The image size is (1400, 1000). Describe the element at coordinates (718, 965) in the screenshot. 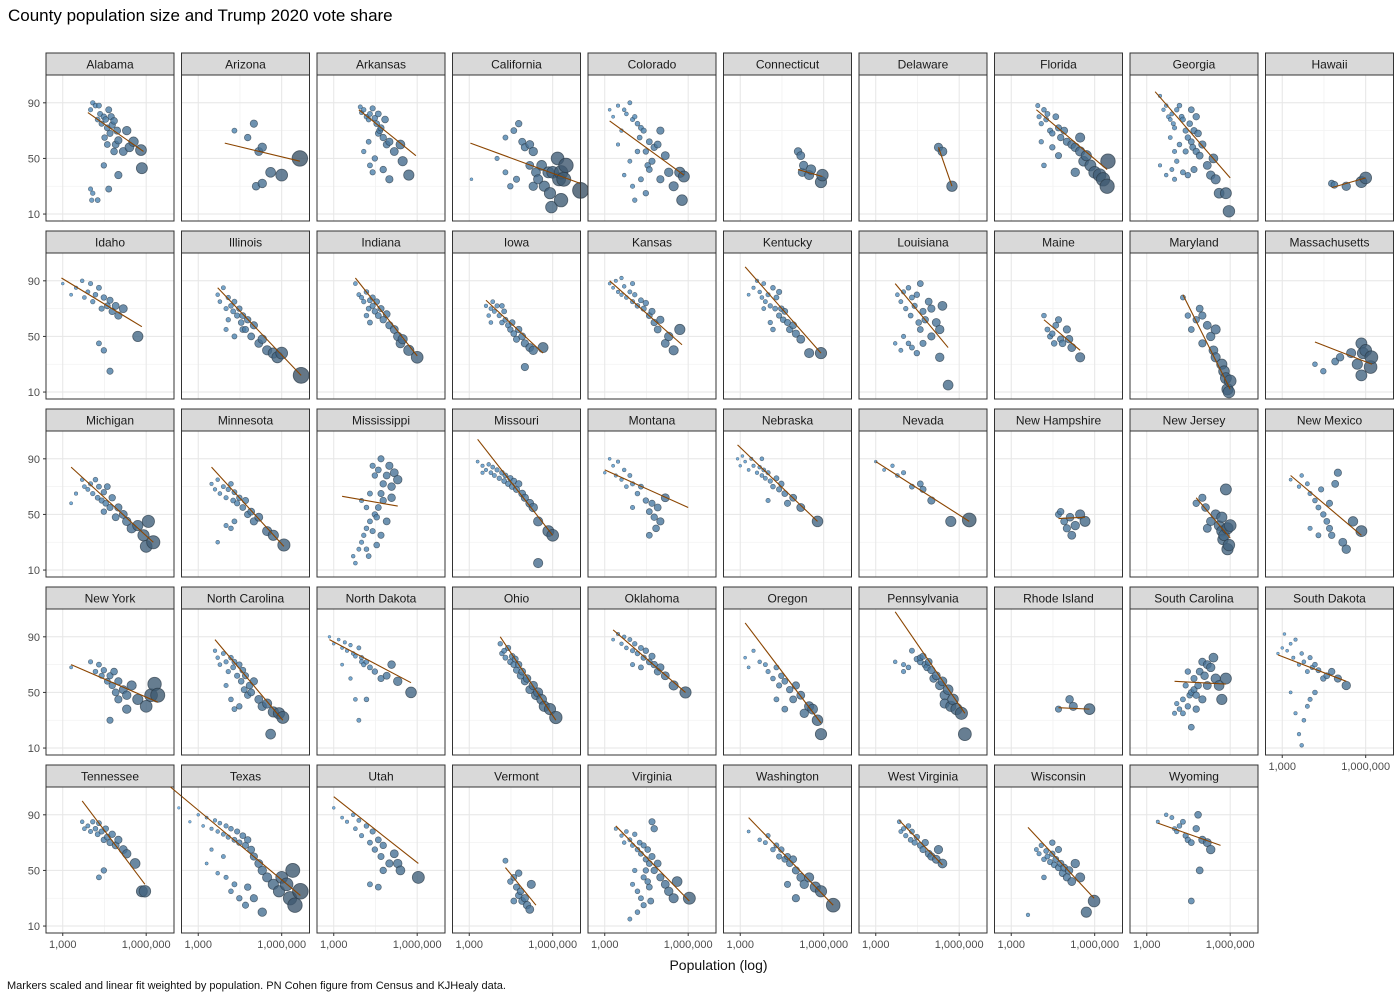

I see `x-axis-title: Population (log)` at that location.